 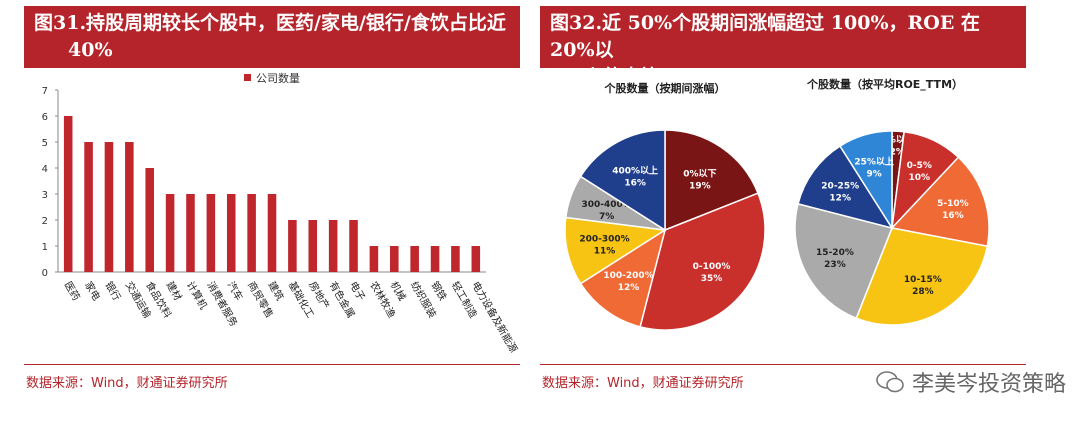 What do you see at coordinates (112, 291) in the screenshot?
I see `x-tick-label: 银行` at bounding box center [112, 291].